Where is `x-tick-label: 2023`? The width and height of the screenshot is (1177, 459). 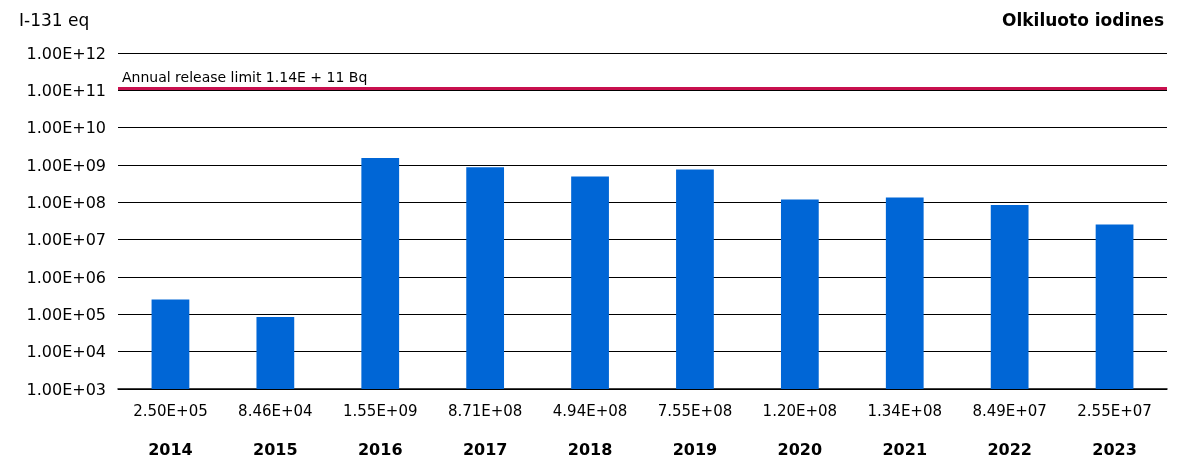 x-tick-label: 2023 is located at coordinates (1114, 449).